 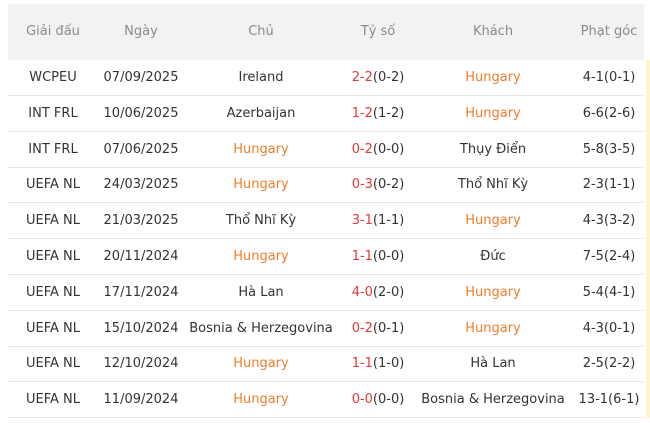 I want to click on away-cell: Thổ Nhĩ Kỳ, so click(x=493, y=185).